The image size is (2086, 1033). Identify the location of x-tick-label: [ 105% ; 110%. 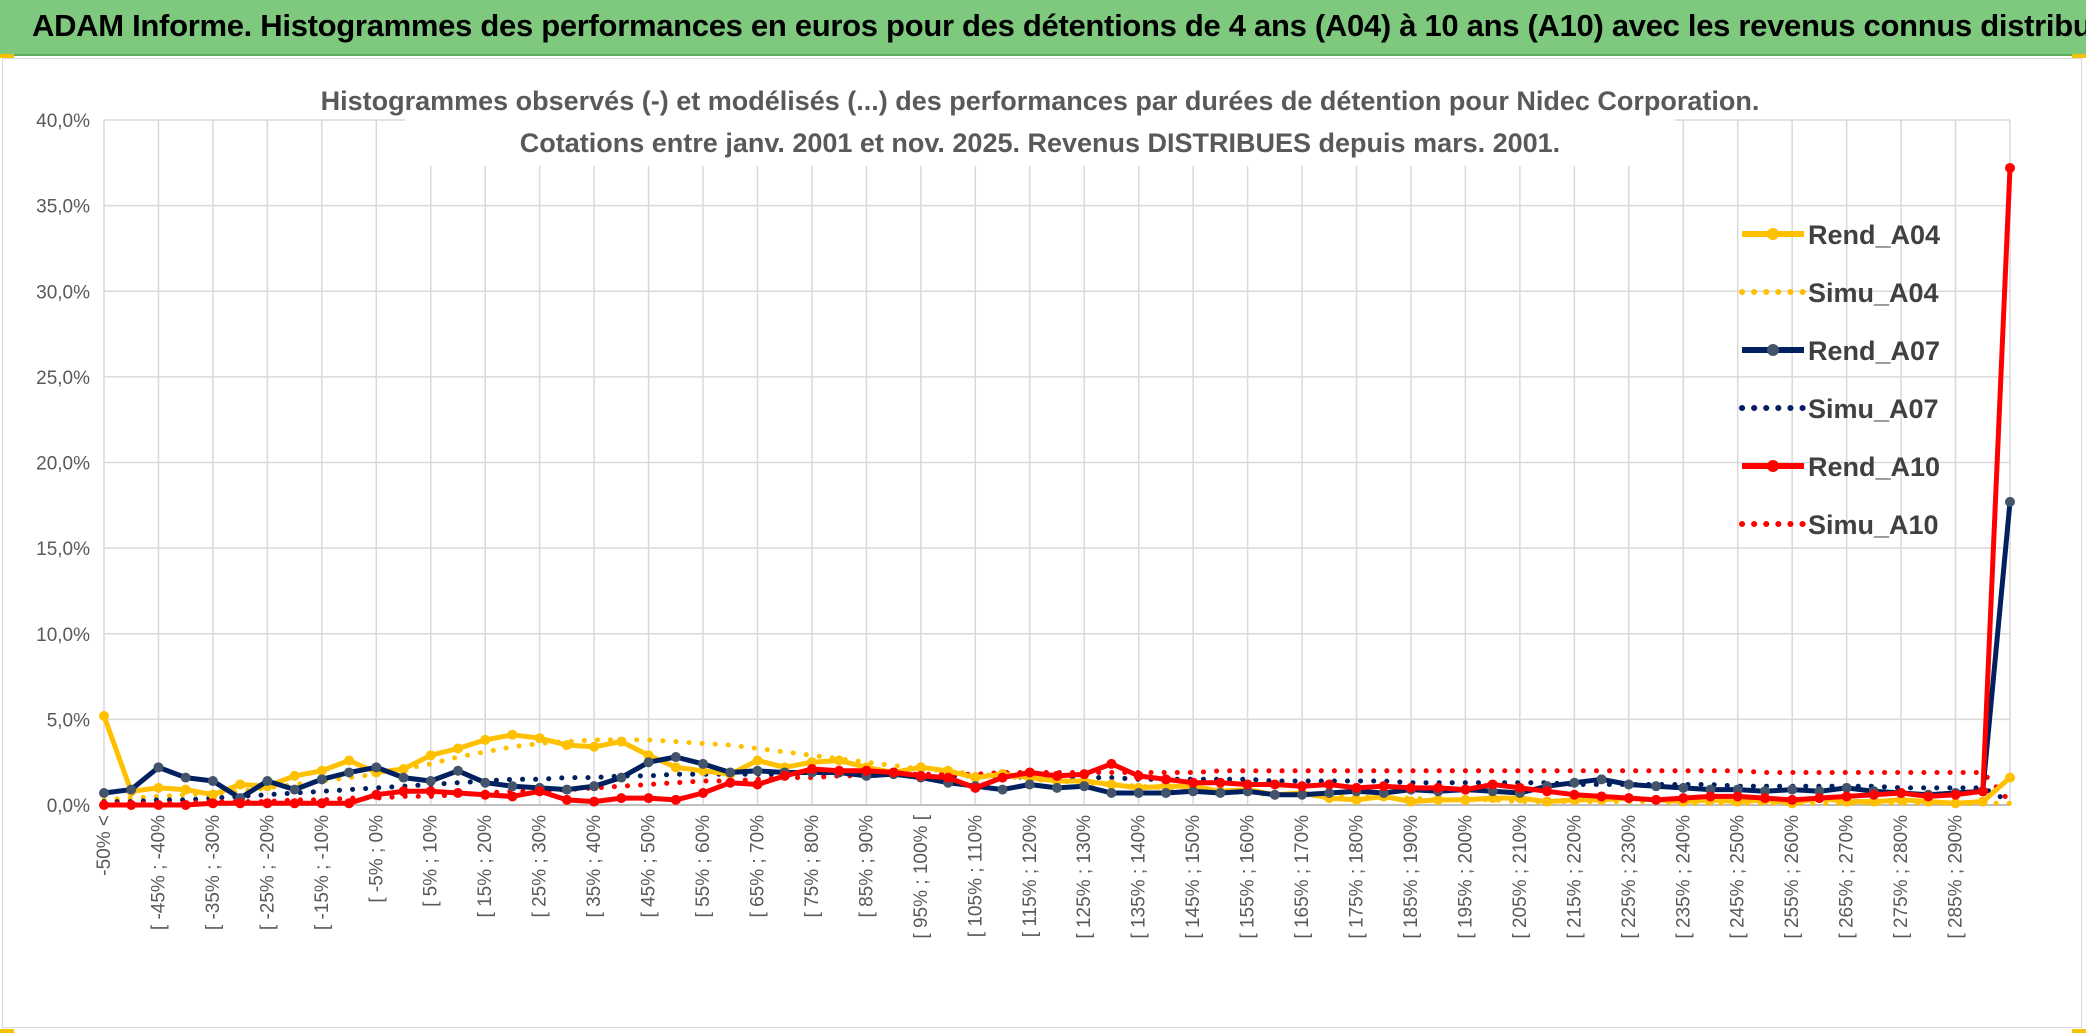
(975, 876).